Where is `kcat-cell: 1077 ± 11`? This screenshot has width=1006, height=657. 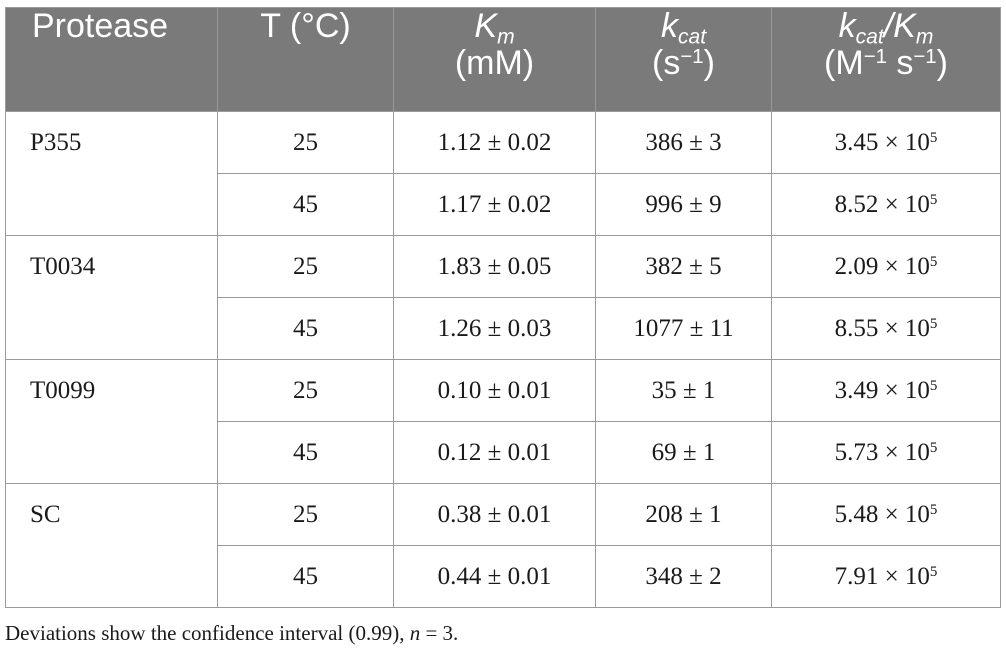
kcat-cell: 1077 ± 11 is located at coordinates (683, 328).